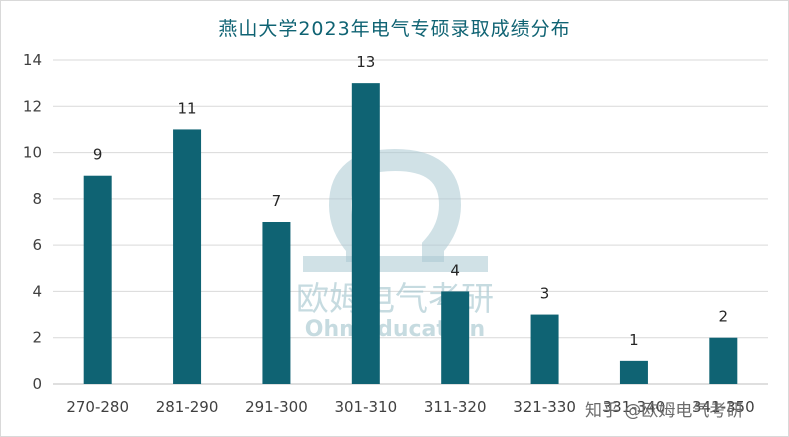 The width and height of the screenshot is (789, 437). Describe the element at coordinates (455, 407) in the screenshot. I see `x-tick-label: 311-320` at that location.